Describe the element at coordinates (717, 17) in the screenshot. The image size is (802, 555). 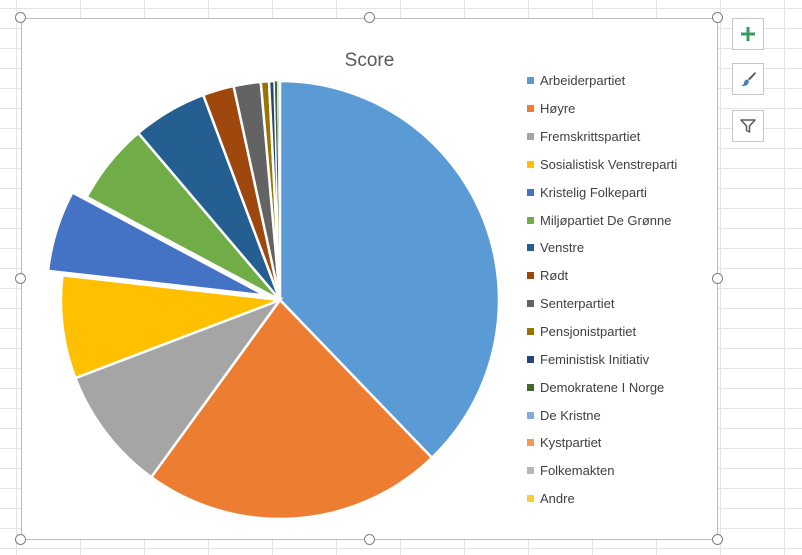
I see `resize-handle-top-right` at that location.